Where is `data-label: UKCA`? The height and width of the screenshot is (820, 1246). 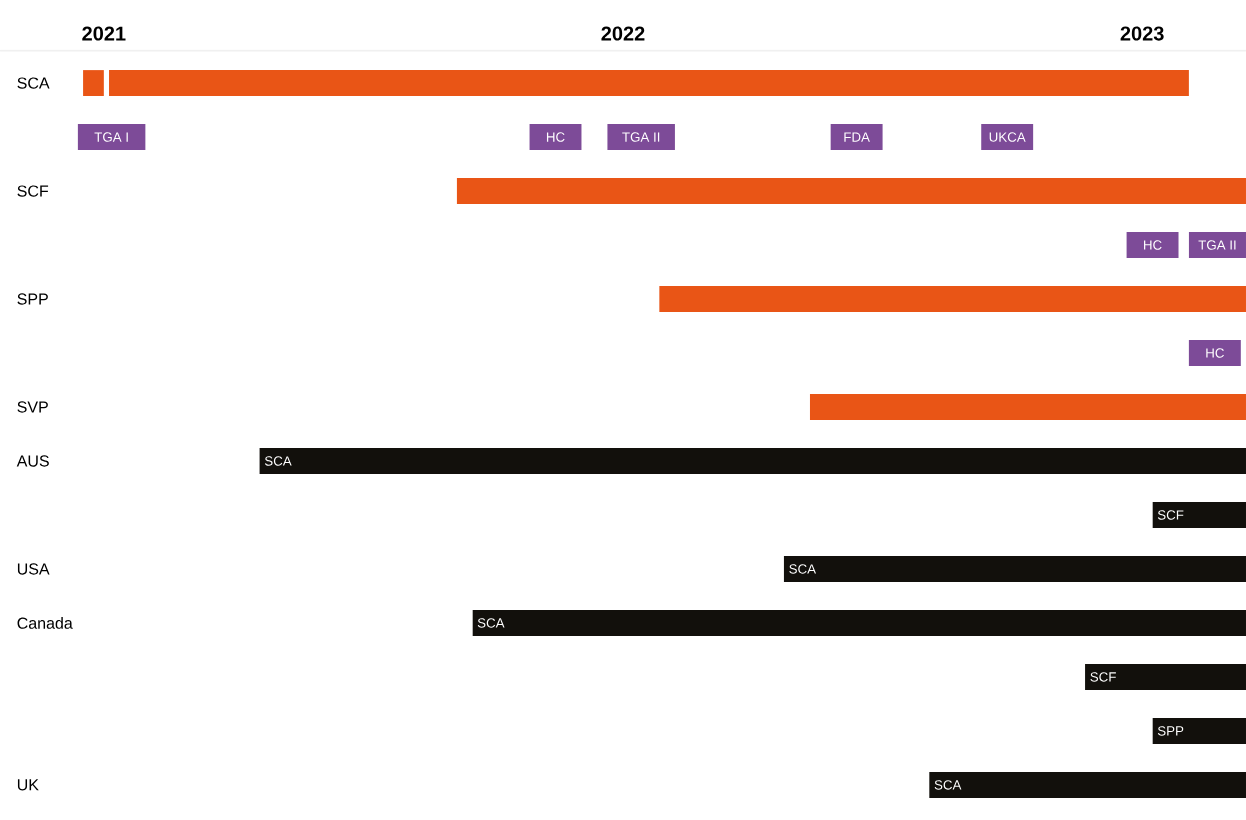 data-label: UKCA is located at coordinates (1007, 137).